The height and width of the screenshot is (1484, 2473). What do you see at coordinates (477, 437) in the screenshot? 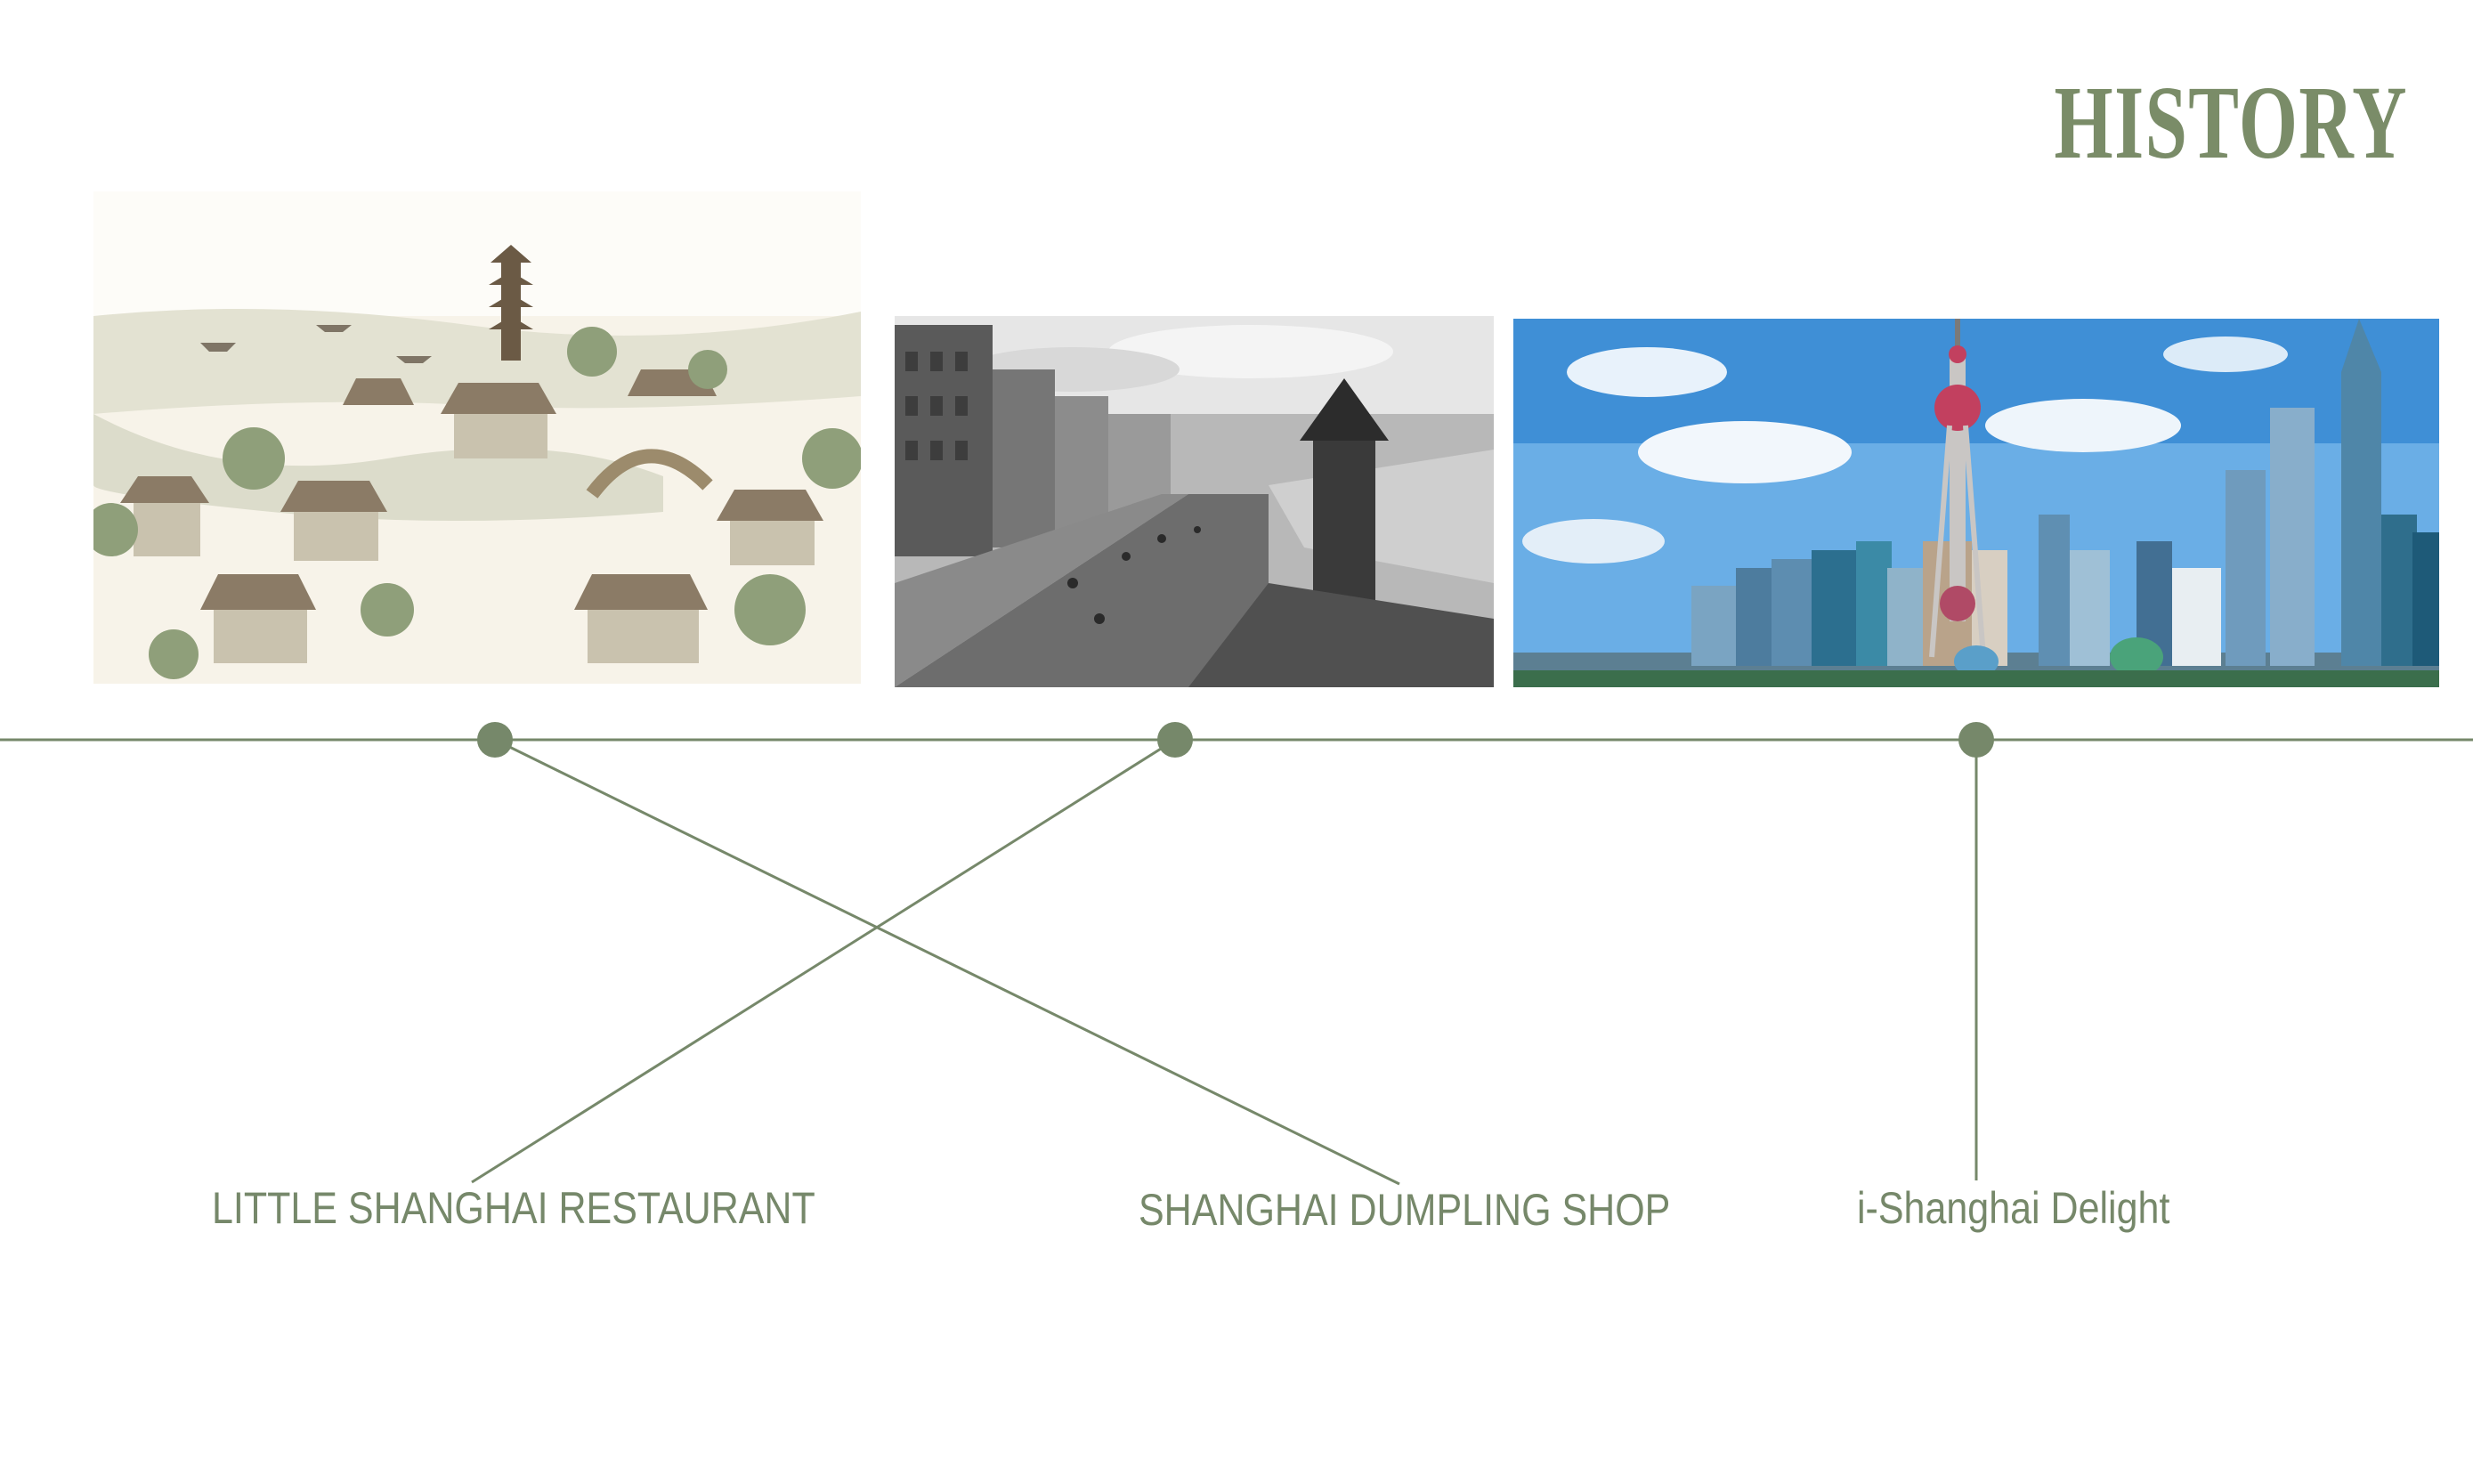
I see `ancient-town-painting-image` at bounding box center [477, 437].